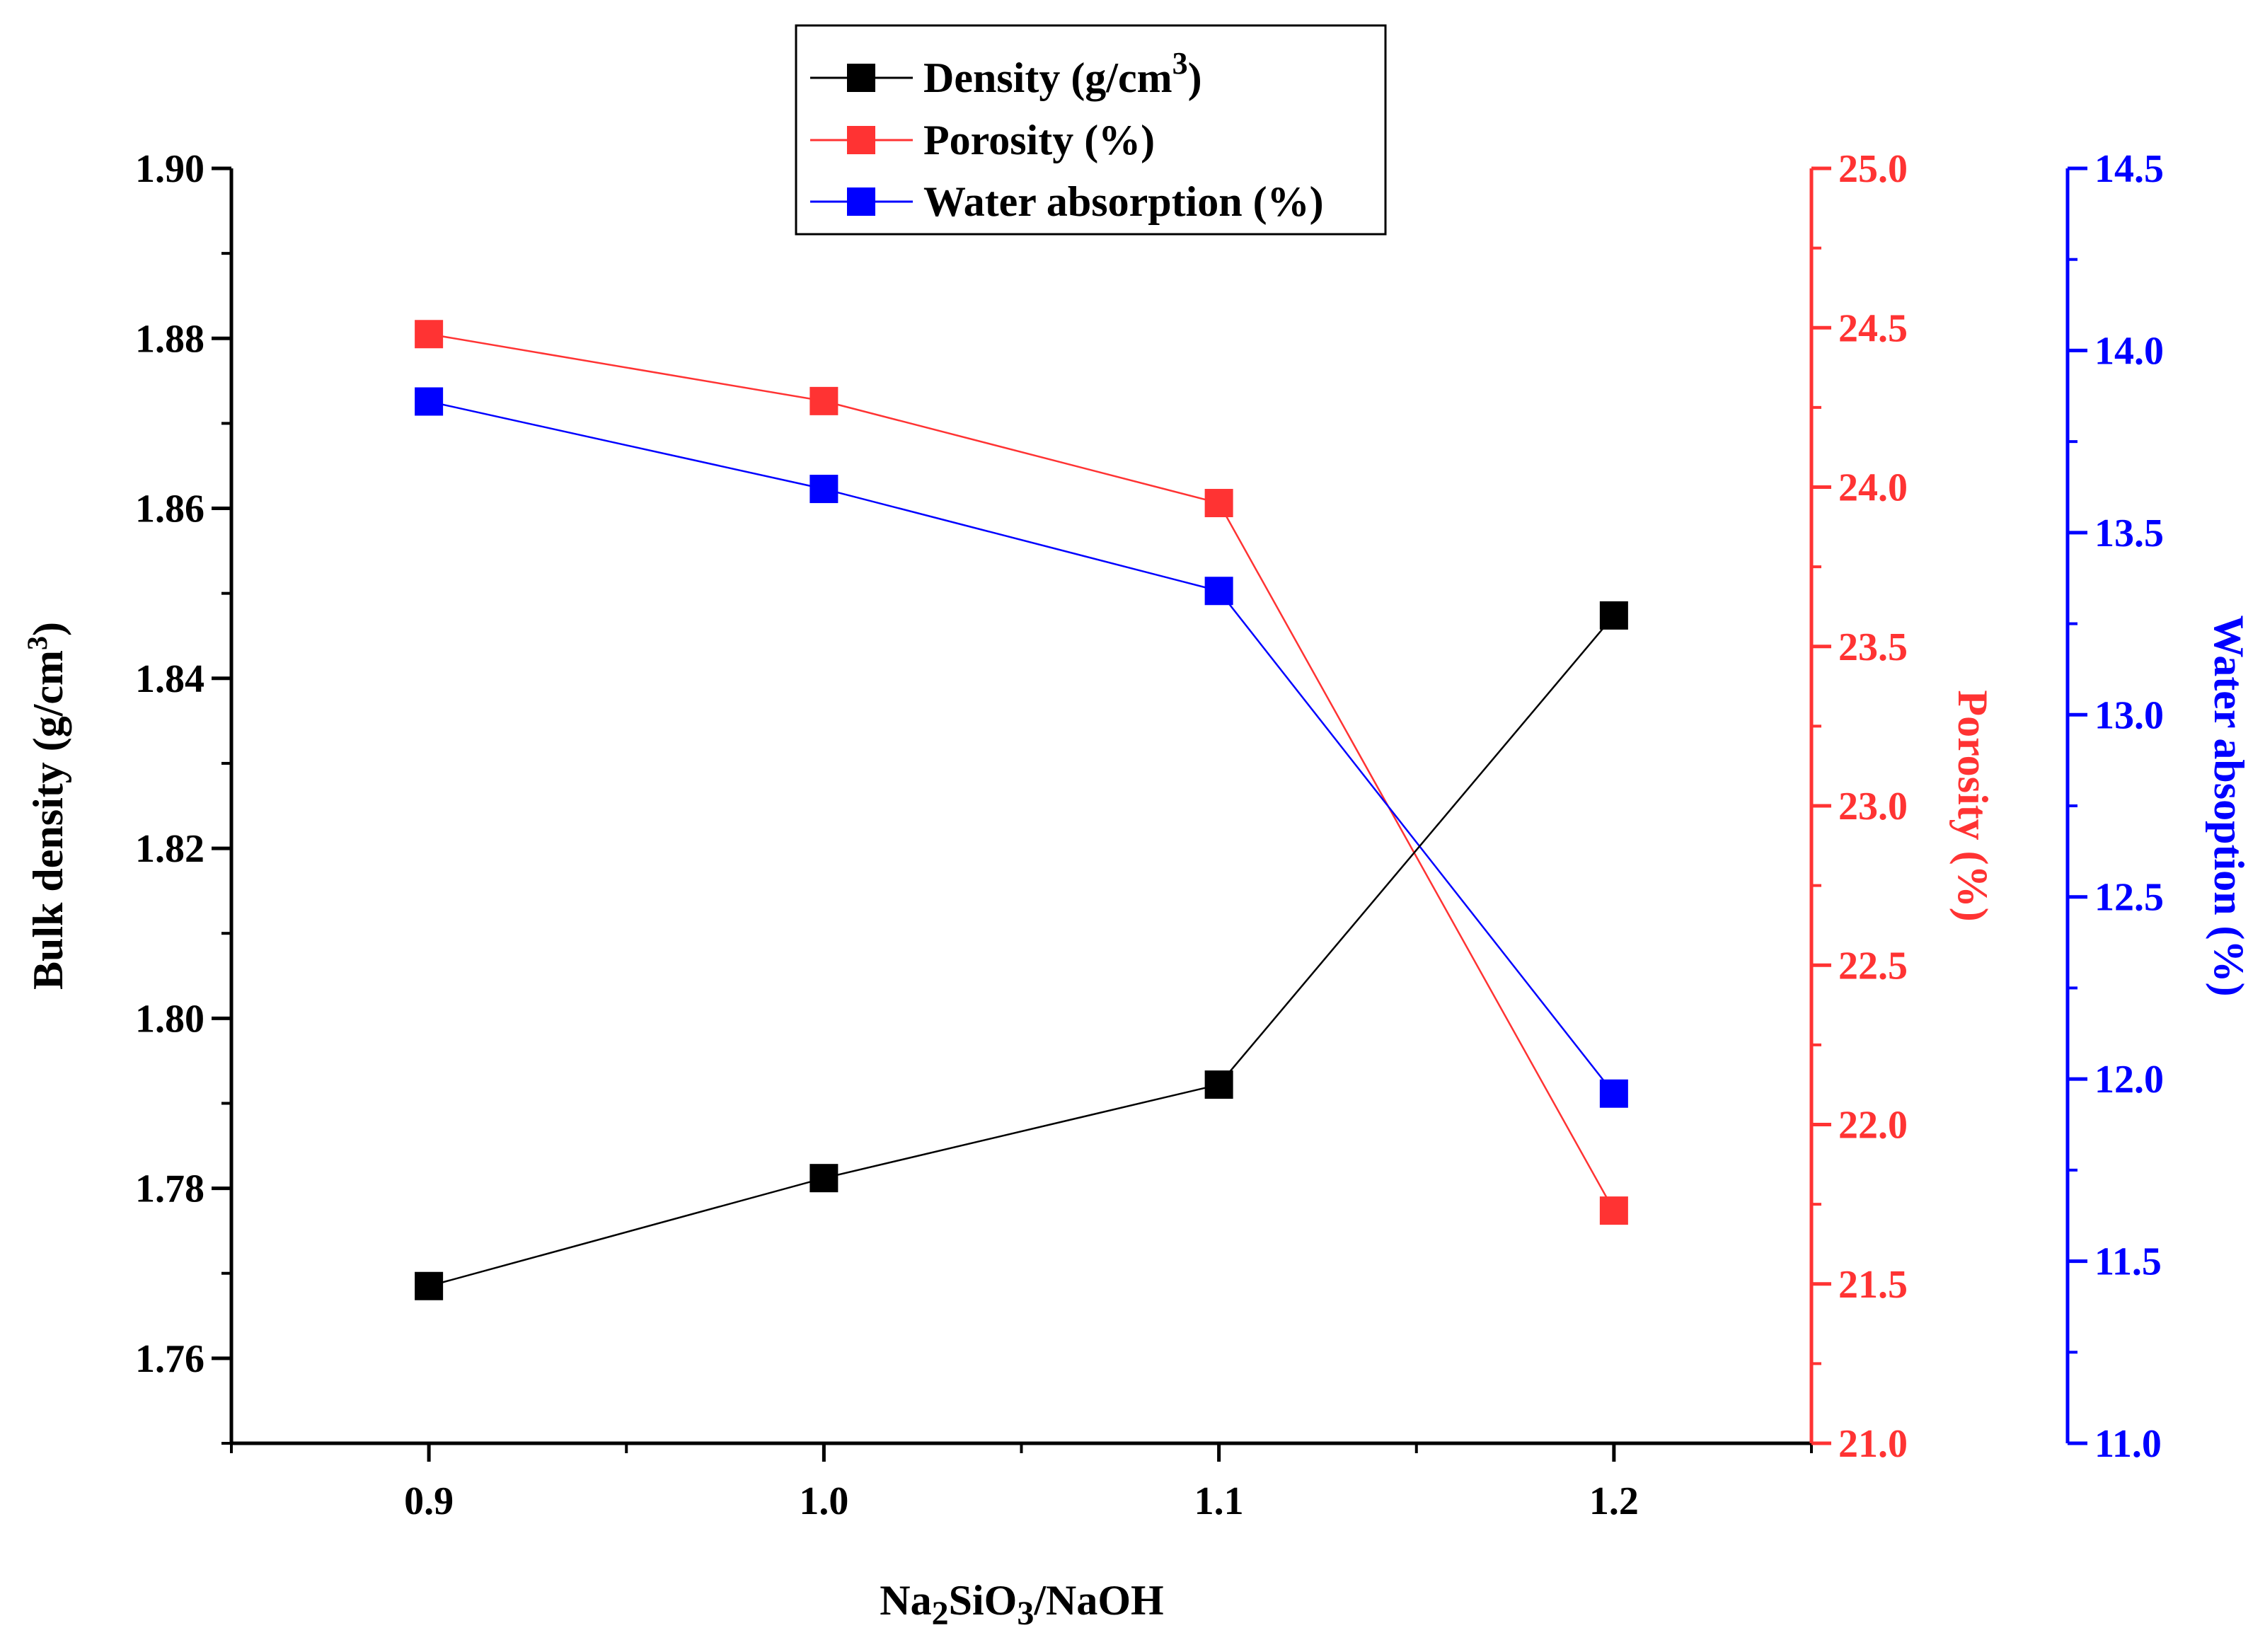 This screenshot has width=2265, height=1652. I want to click on y-tick-label-1: 23.0, so click(1873, 806).